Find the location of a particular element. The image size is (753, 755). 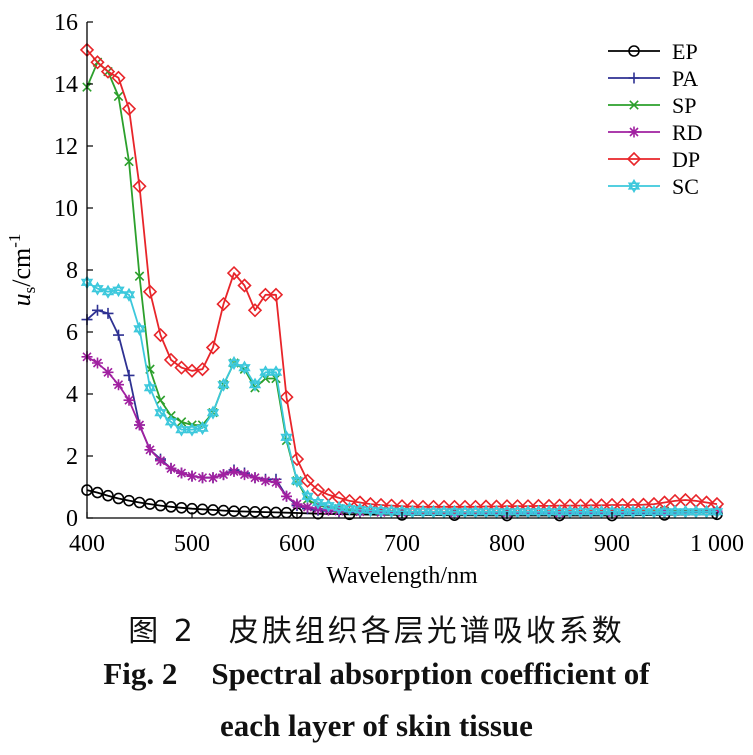

legend-entry-pa: PA is located at coordinates (653, 78).